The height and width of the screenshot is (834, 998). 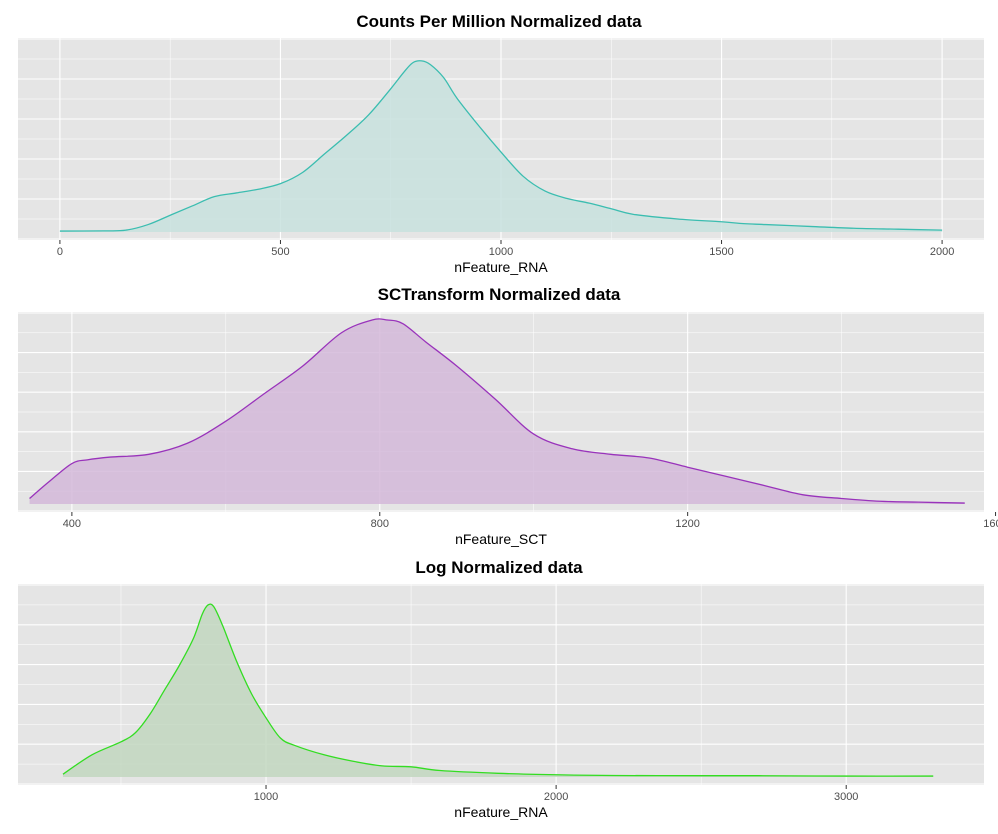 What do you see at coordinates (72, 524) in the screenshot?
I see `x-tick-label: 400` at bounding box center [72, 524].